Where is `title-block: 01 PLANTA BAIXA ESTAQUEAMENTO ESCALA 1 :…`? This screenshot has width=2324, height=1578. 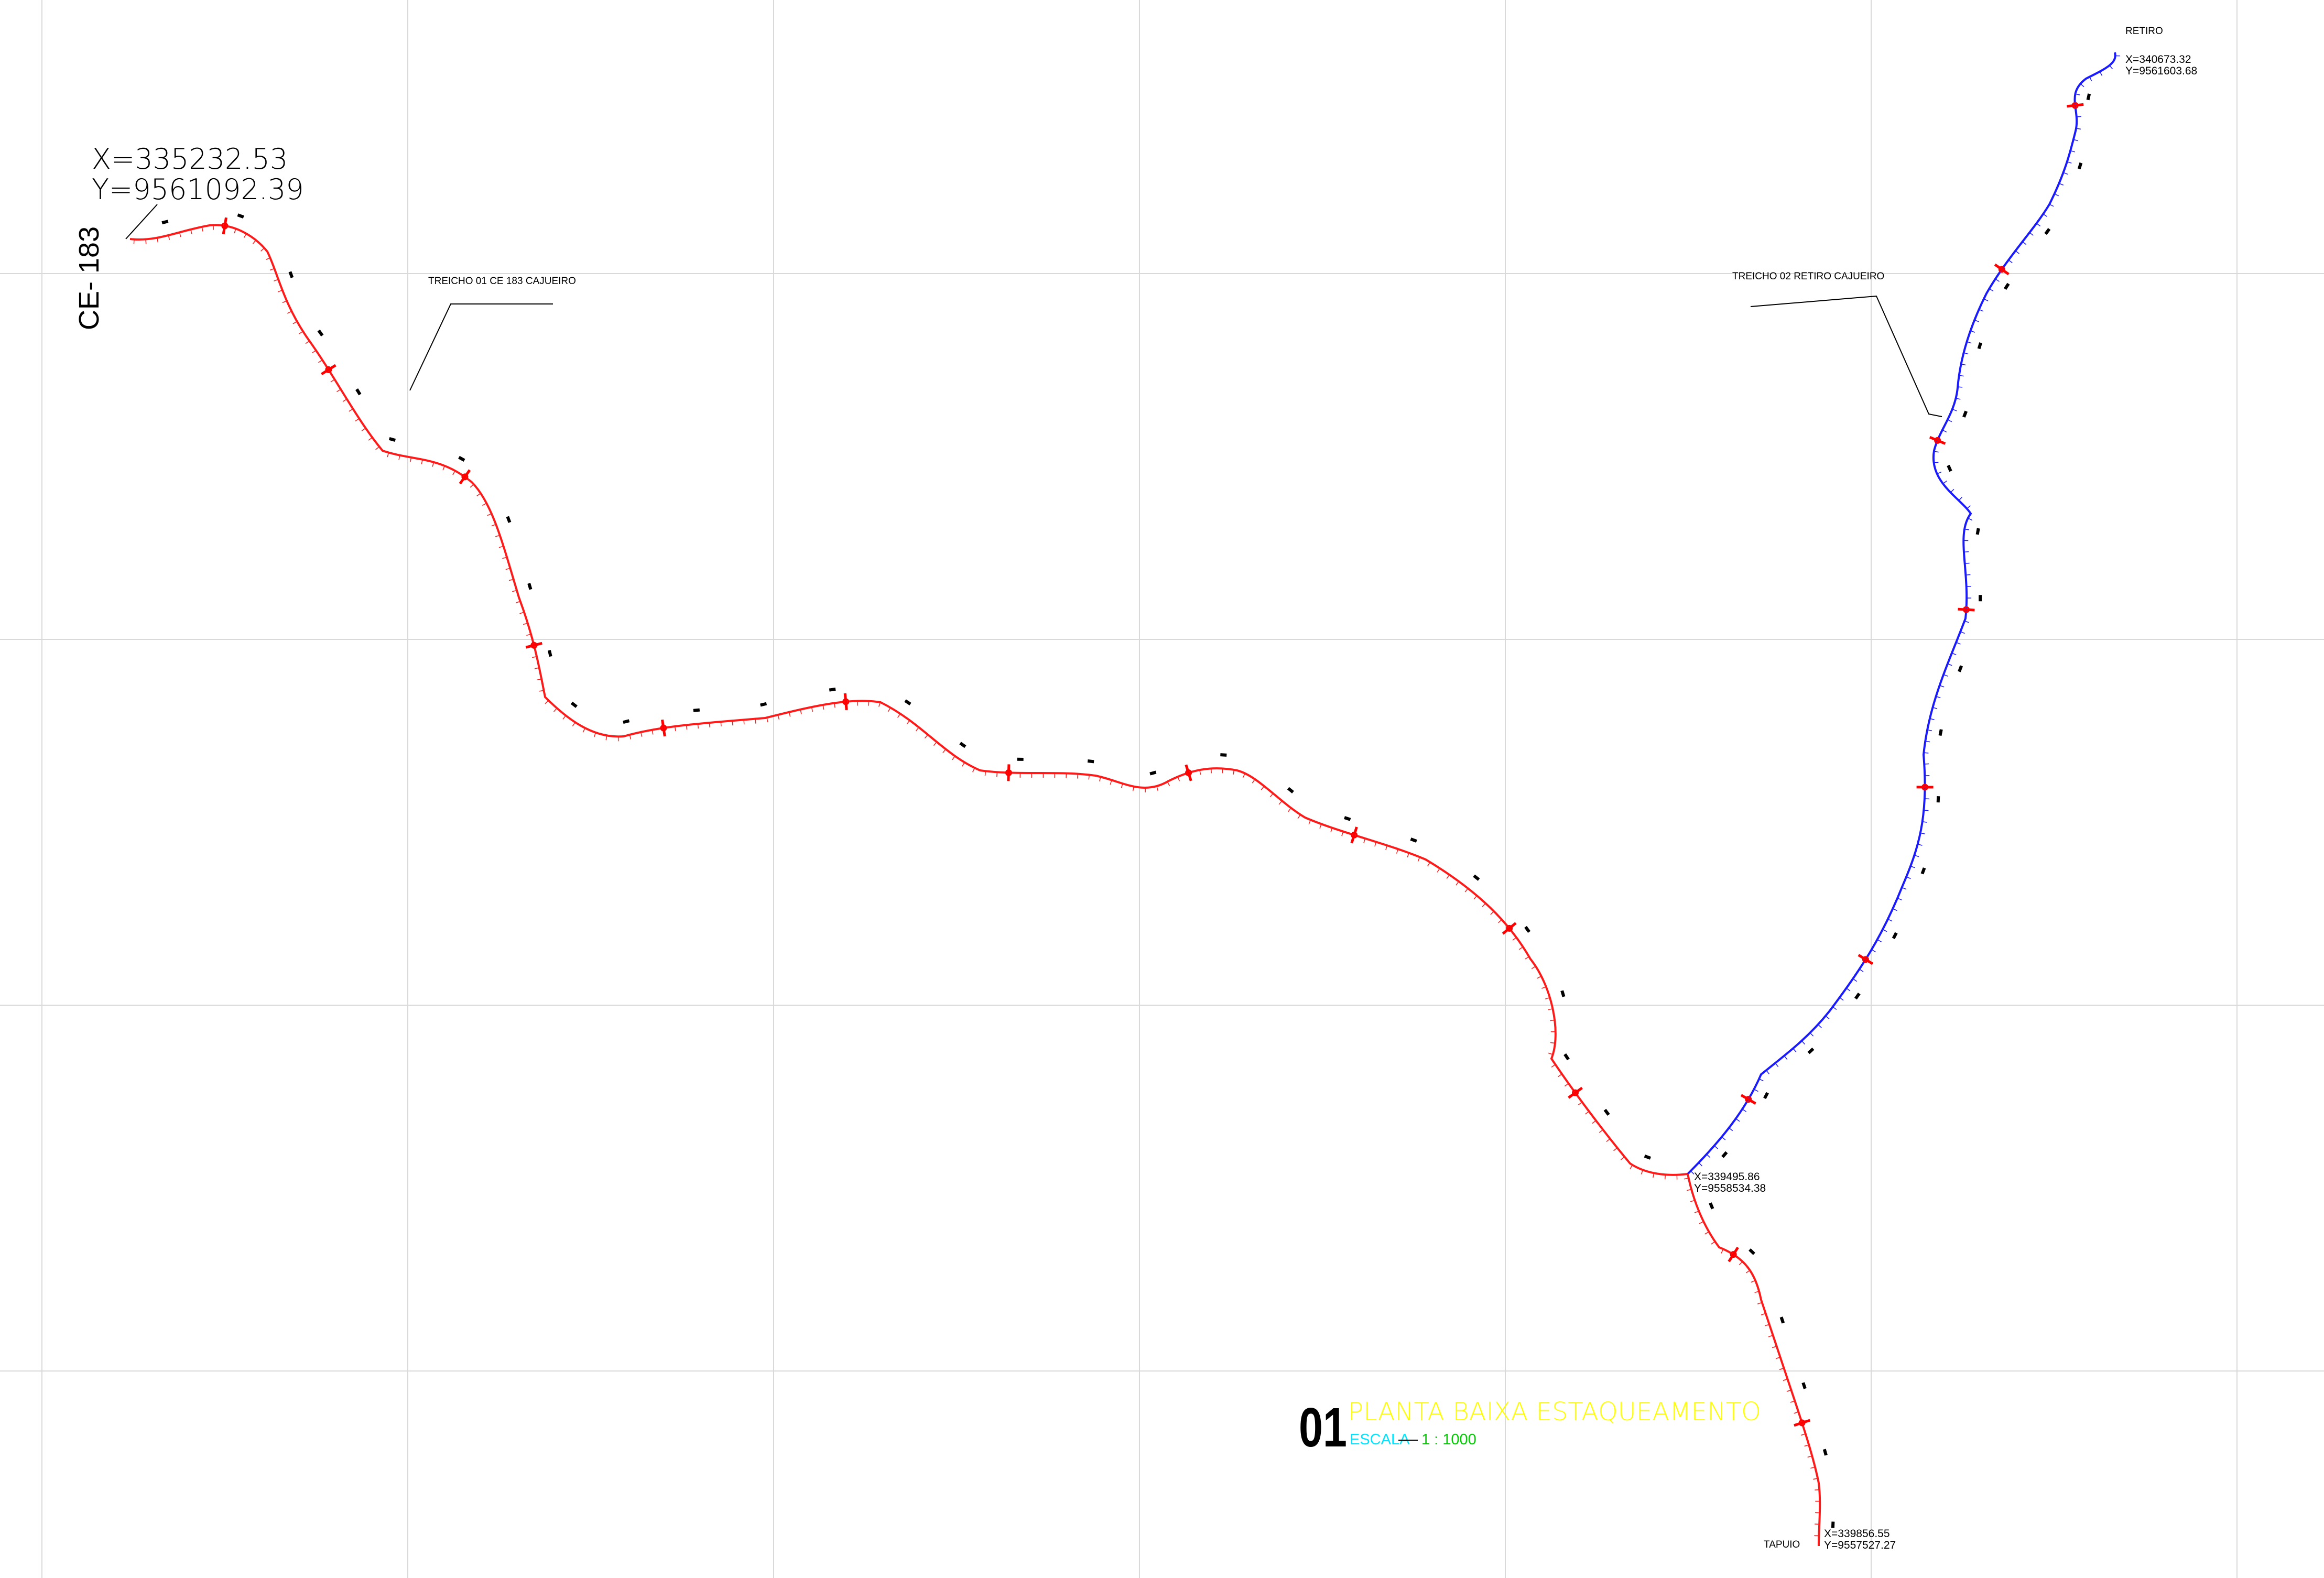 title-block: 01 PLANTA BAIXA ESTAQUEAMENTO ESCALA 1 :… is located at coordinates (1530, 1428).